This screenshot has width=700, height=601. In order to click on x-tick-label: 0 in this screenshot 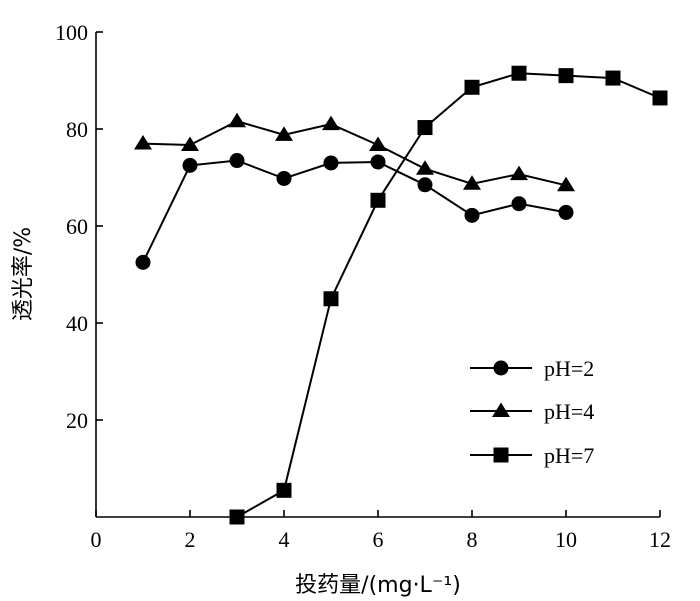, I will do `click(96, 539)`.